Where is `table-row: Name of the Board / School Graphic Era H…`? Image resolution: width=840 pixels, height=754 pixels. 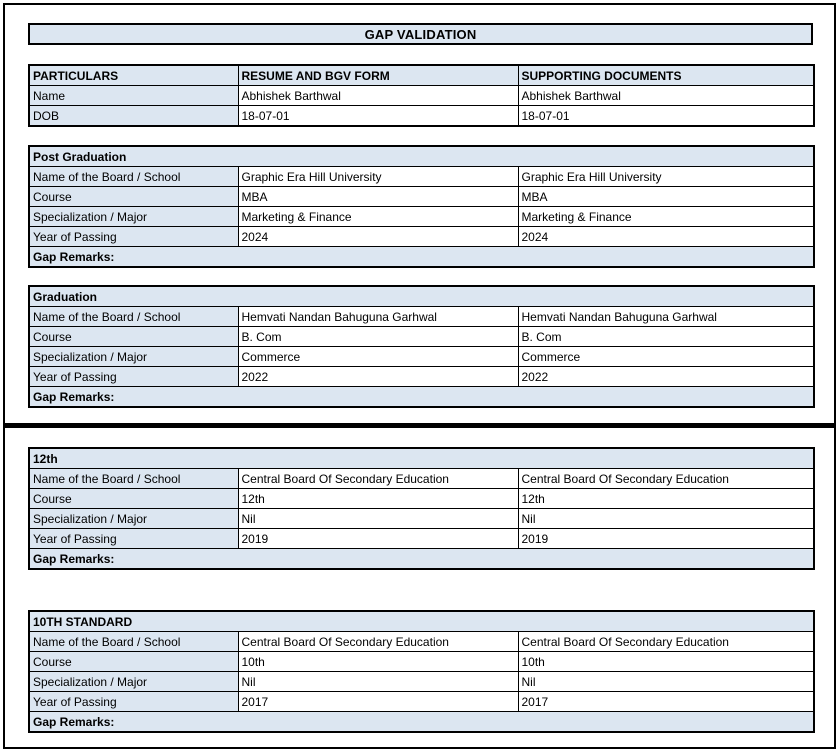 table-row: Name of the Board / School Graphic Era H… is located at coordinates (421, 176).